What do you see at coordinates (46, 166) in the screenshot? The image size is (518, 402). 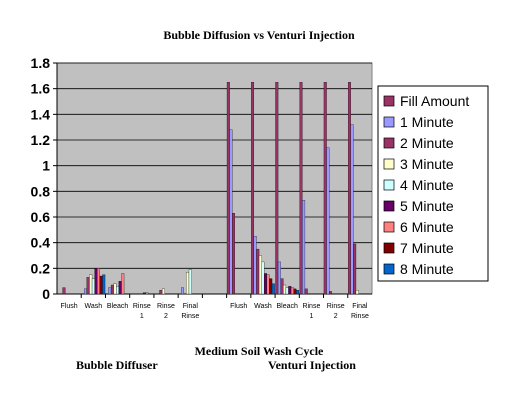 I see `y-tick-label: 1` at bounding box center [46, 166].